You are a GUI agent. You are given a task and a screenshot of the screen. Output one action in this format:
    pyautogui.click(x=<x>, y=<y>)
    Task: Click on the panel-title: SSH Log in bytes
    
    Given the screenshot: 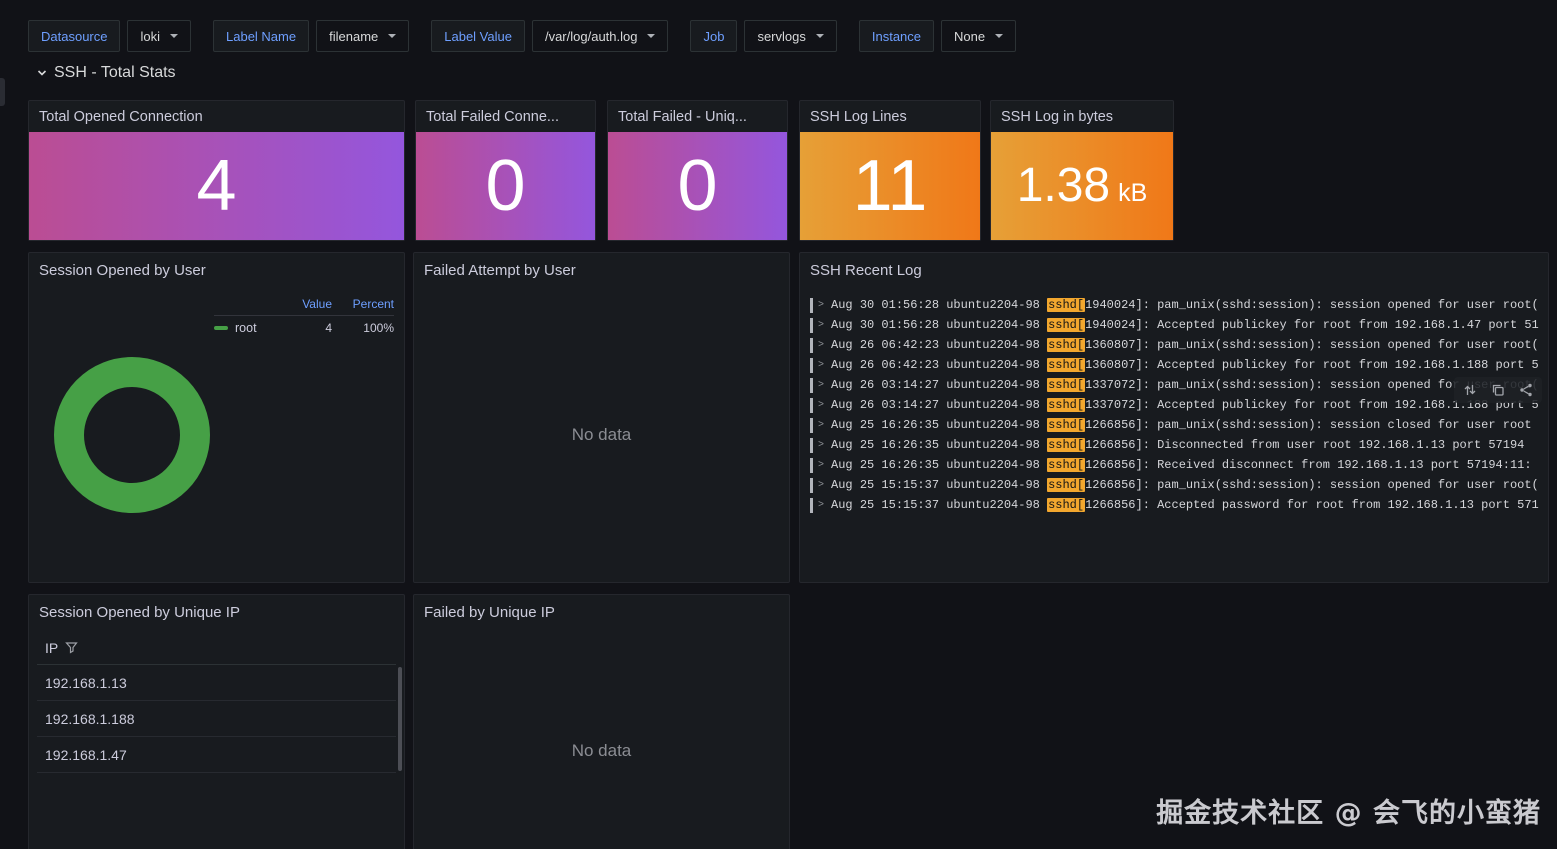 What is the action you would take?
    pyautogui.click(x=1057, y=116)
    